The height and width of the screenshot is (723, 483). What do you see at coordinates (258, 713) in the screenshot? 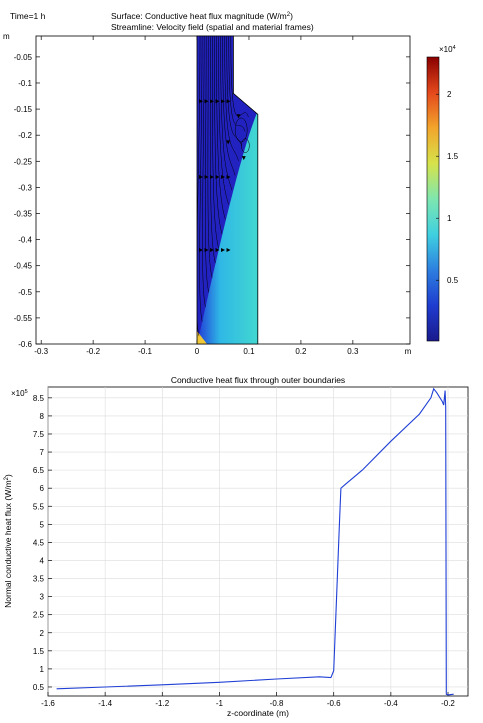
I see `line-xlabel: z-coordinate (m)` at bounding box center [258, 713].